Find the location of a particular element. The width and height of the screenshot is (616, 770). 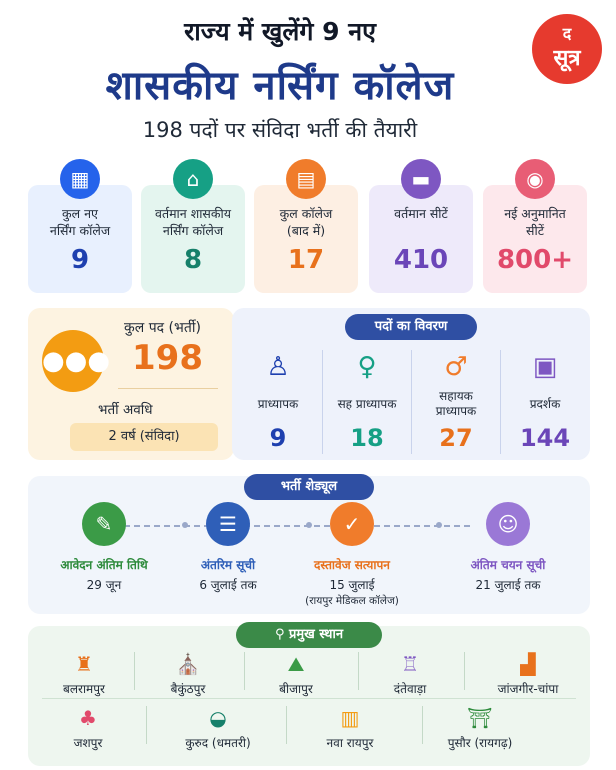

presenter-icon: ▣ is located at coordinates (545, 367).